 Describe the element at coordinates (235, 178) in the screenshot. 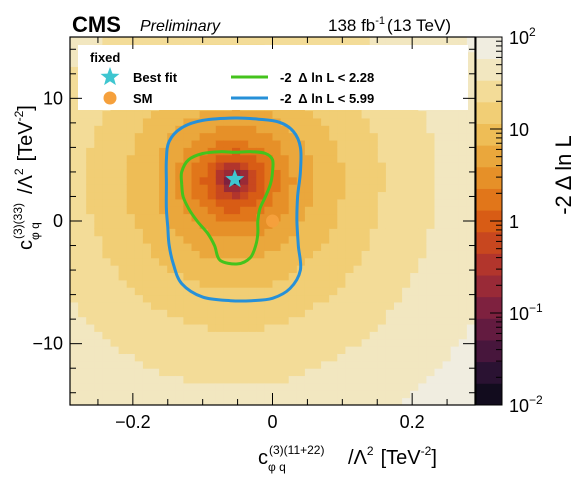

I see `best-fit-marker` at that location.